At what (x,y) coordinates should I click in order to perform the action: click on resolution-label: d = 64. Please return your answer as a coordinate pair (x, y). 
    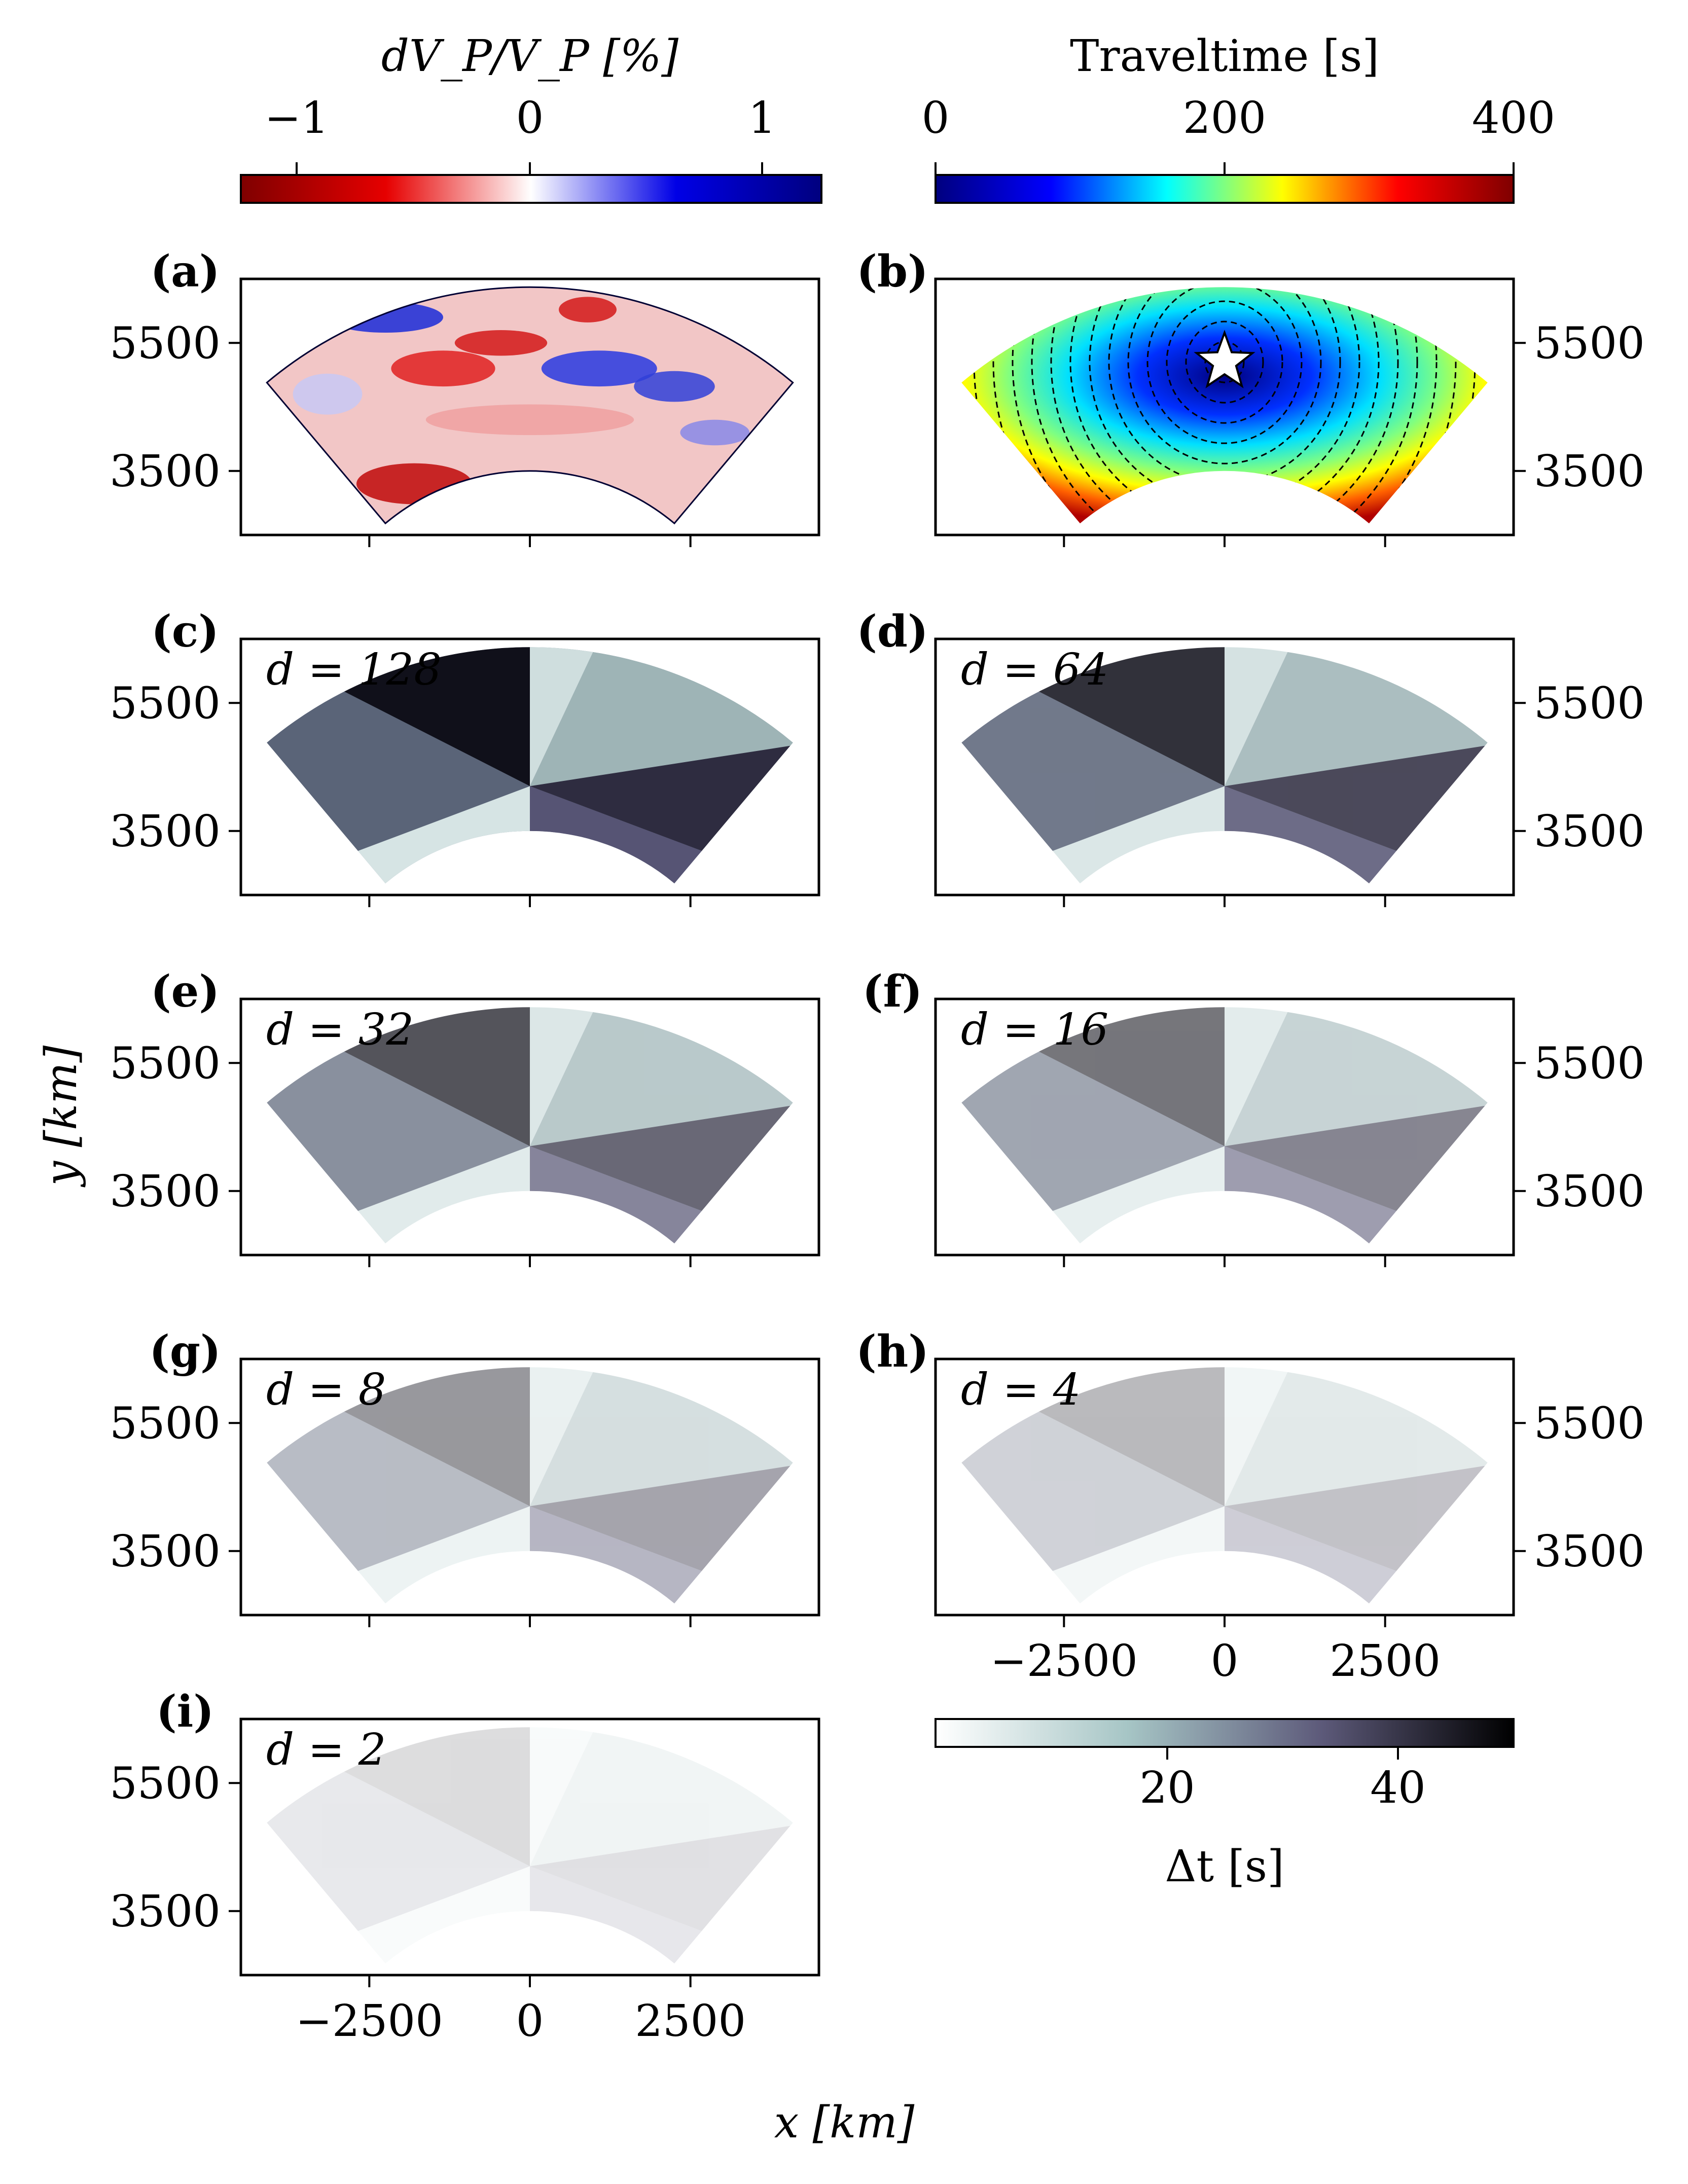
    Looking at the image, I should click on (1034, 670).